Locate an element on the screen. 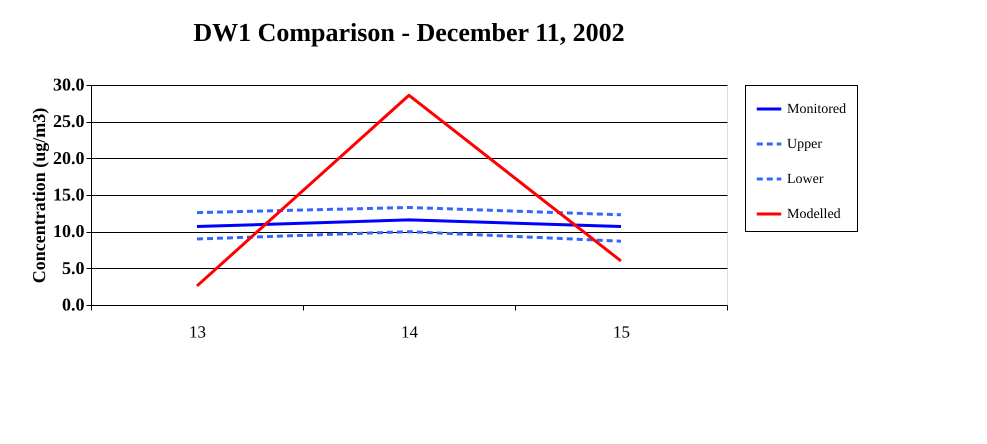 This screenshot has height=444, width=987. x-tick-label: 13 is located at coordinates (197, 332).